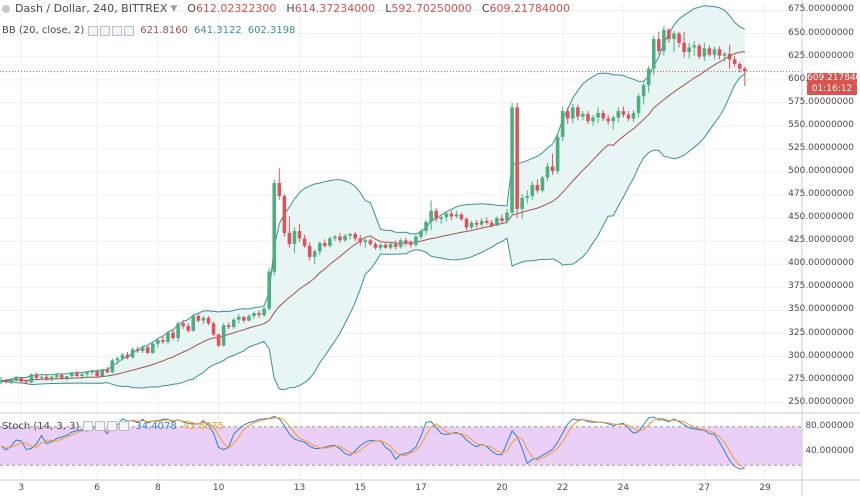  I want to click on x-tick-label: 17, so click(421, 488).